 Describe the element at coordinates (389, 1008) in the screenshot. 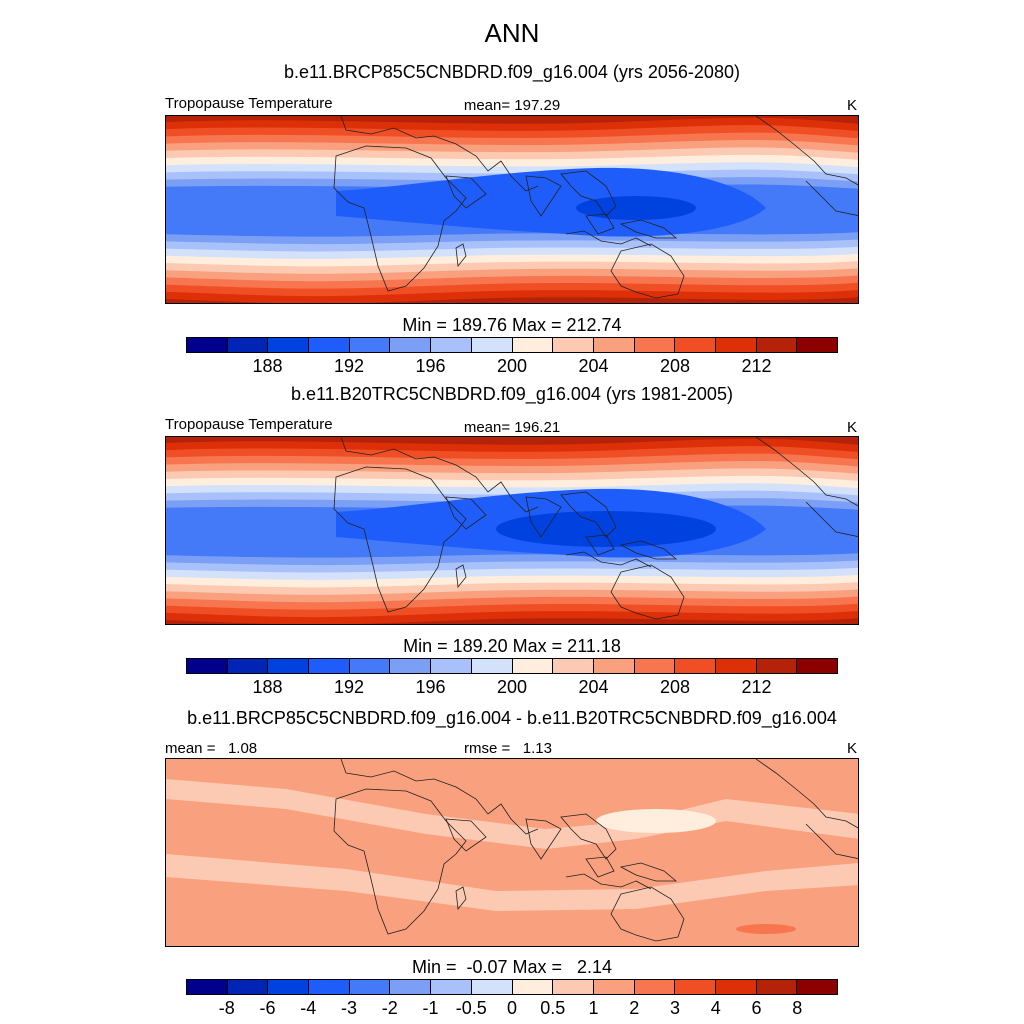

I see `colorbar-tick-label: -2` at that location.